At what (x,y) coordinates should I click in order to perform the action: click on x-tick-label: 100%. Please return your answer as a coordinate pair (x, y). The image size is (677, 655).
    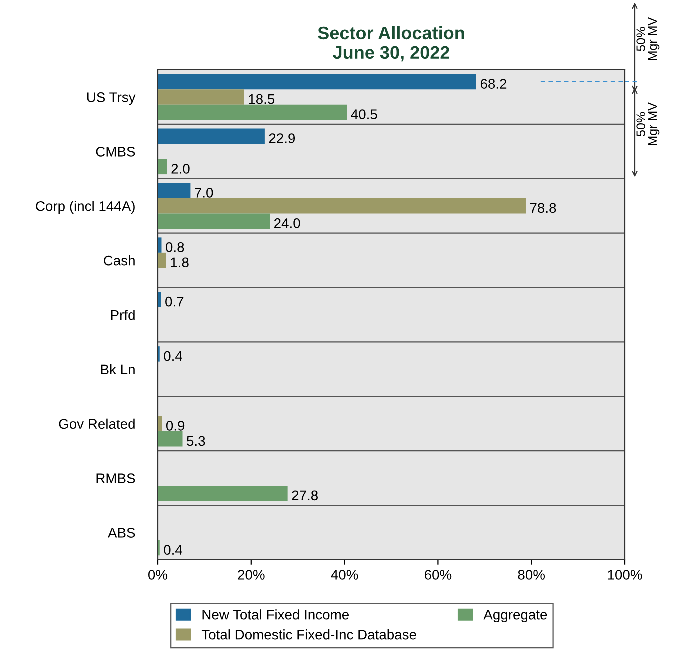
    Looking at the image, I should click on (625, 575).